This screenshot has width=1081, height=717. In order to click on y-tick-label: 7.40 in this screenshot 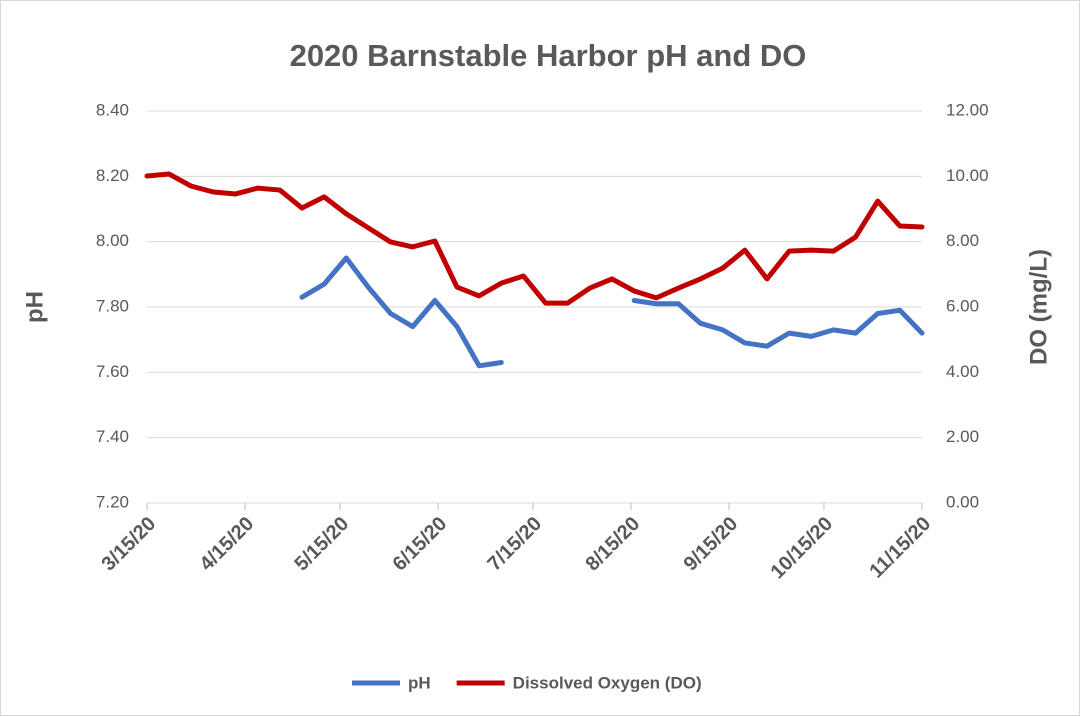, I will do `click(112, 436)`.